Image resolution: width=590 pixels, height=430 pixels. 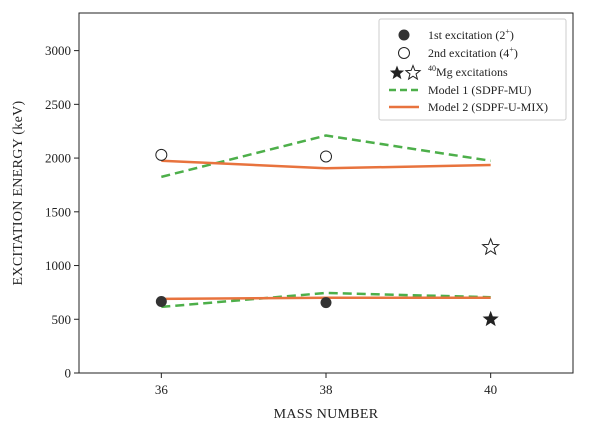 I want to click on mg40-first-excitation-star-icon, so click(x=490, y=318).